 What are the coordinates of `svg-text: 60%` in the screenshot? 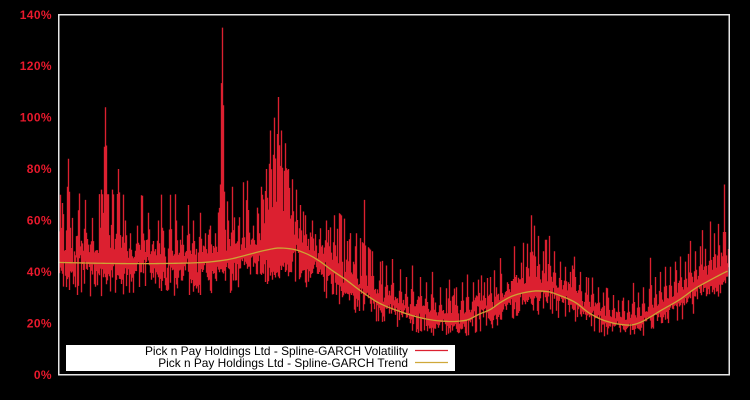 It's located at (39, 221).